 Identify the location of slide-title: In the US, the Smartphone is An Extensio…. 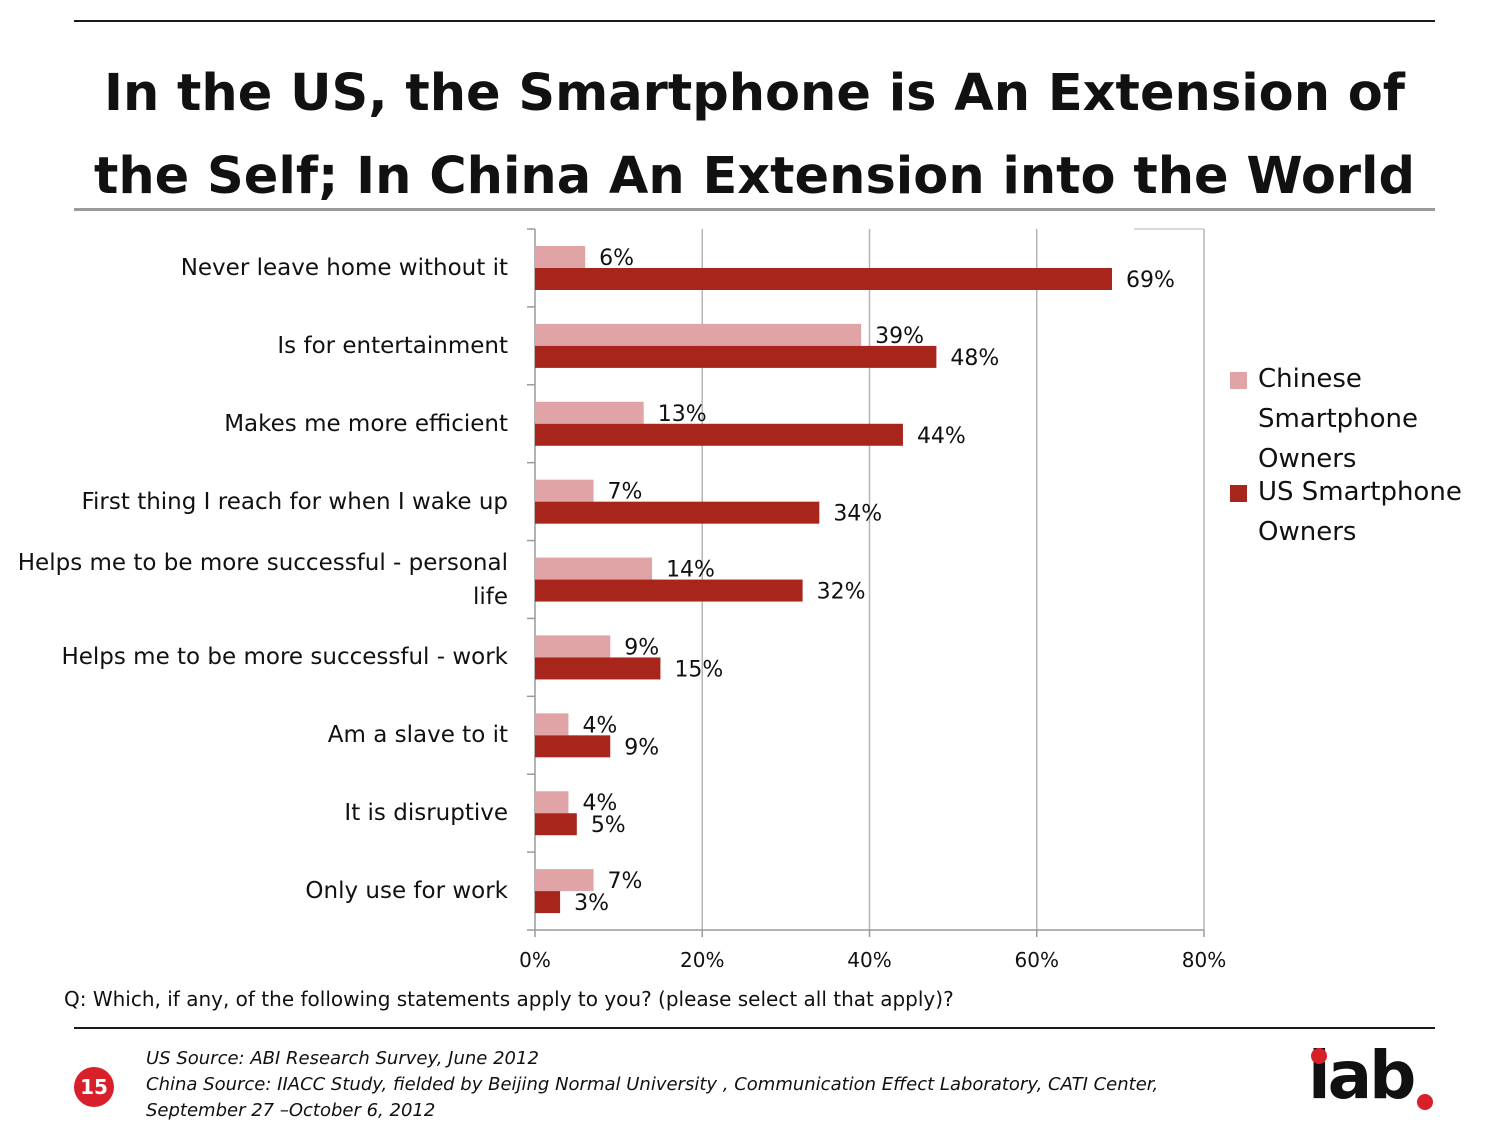
(754, 135).